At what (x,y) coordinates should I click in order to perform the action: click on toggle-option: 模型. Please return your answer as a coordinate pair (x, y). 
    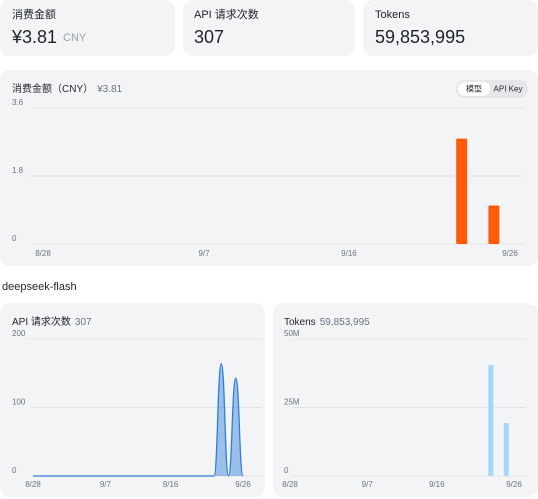
    Looking at the image, I should click on (474, 89).